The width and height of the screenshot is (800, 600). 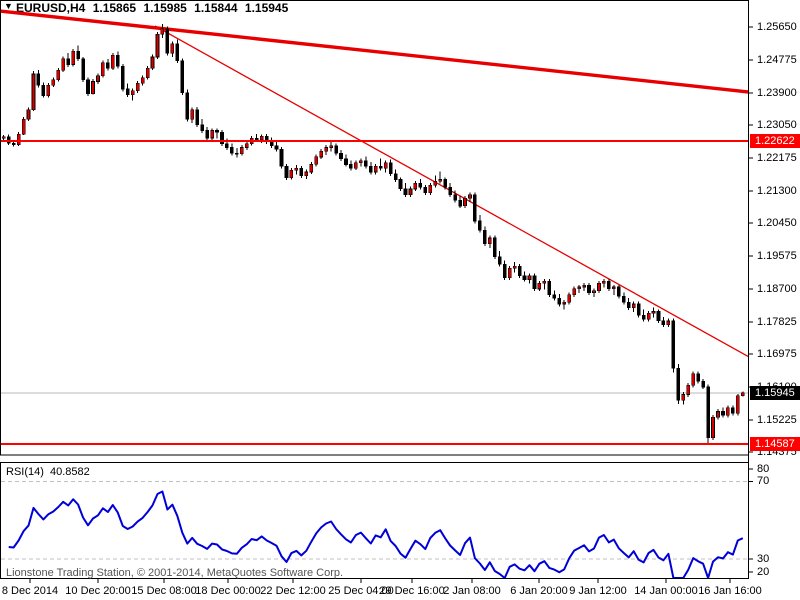 What do you see at coordinates (375, 51) in the screenshot?
I see `trendline-major` at bounding box center [375, 51].